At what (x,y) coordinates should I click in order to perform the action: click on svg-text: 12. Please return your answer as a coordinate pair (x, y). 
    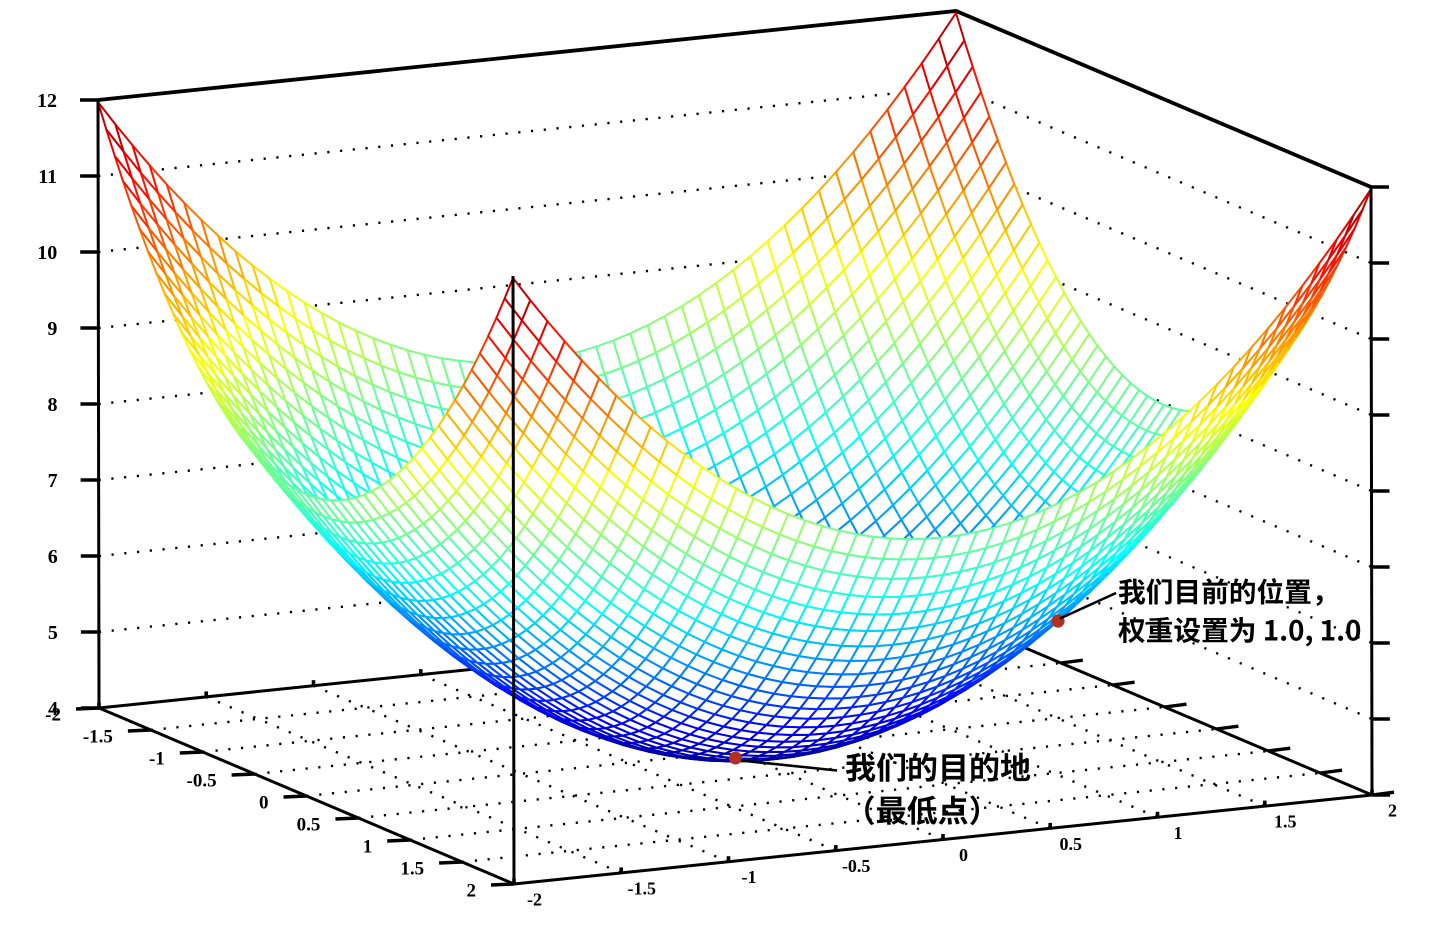
    Looking at the image, I should click on (47, 101).